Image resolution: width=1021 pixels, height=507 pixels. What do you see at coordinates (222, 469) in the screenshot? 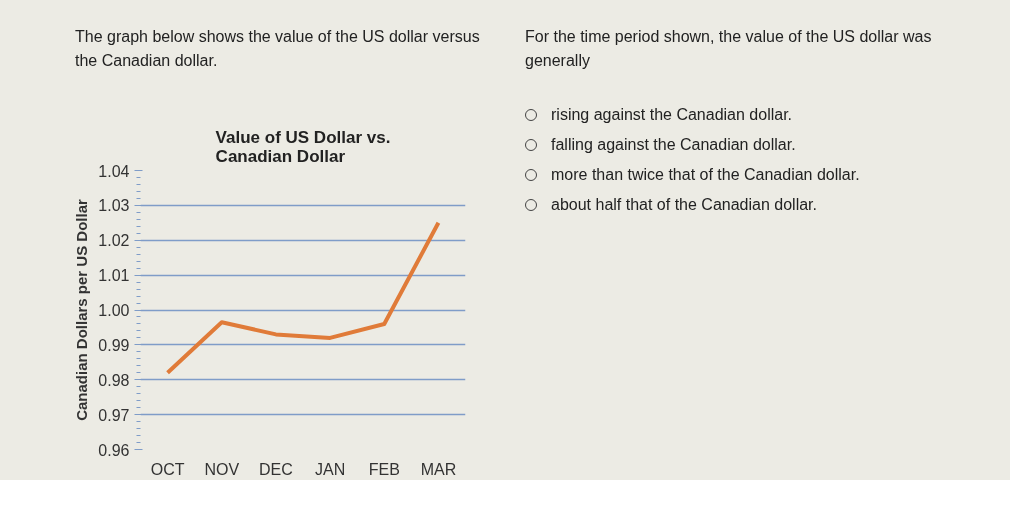
I see `x-tick-label: NOV` at bounding box center [222, 469].